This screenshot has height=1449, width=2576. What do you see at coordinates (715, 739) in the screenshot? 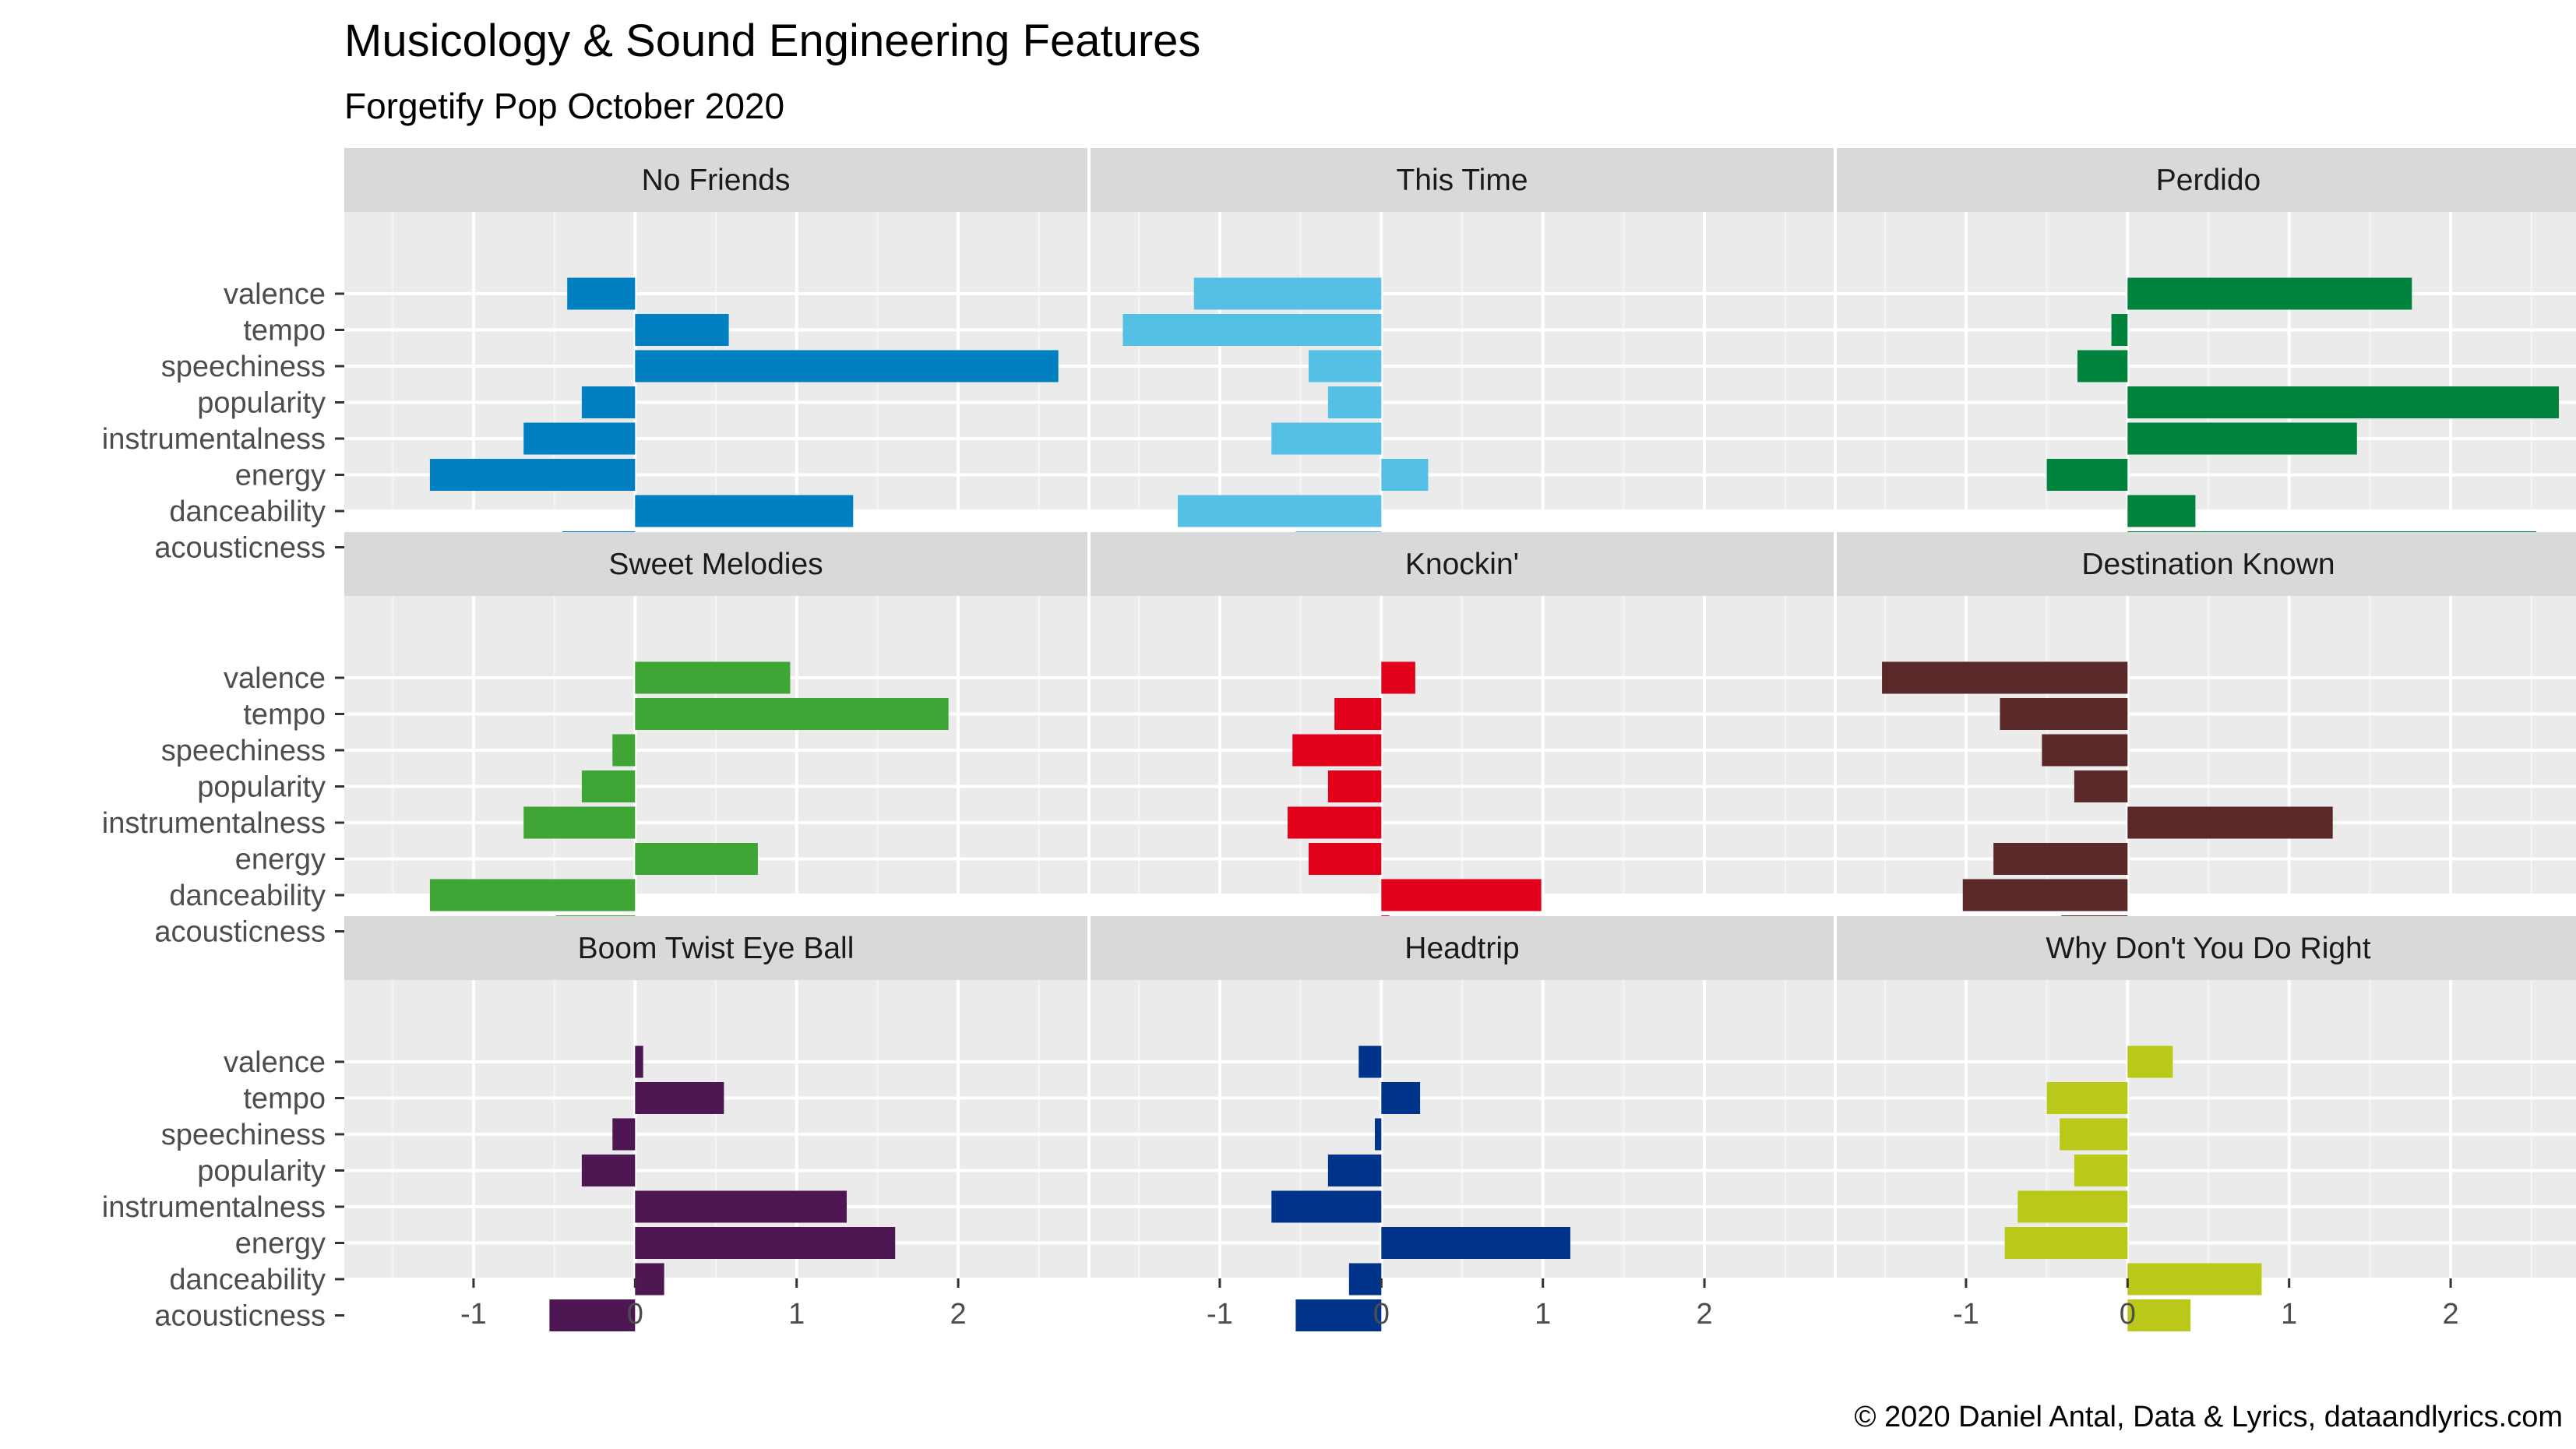
I see `facet-panel: Sweet Melodies` at bounding box center [715, 739].